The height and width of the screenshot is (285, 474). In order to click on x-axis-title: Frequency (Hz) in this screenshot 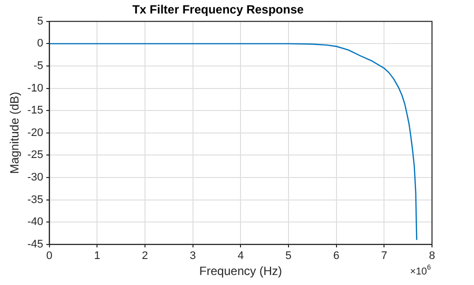, I will do `click(240, 271)`.